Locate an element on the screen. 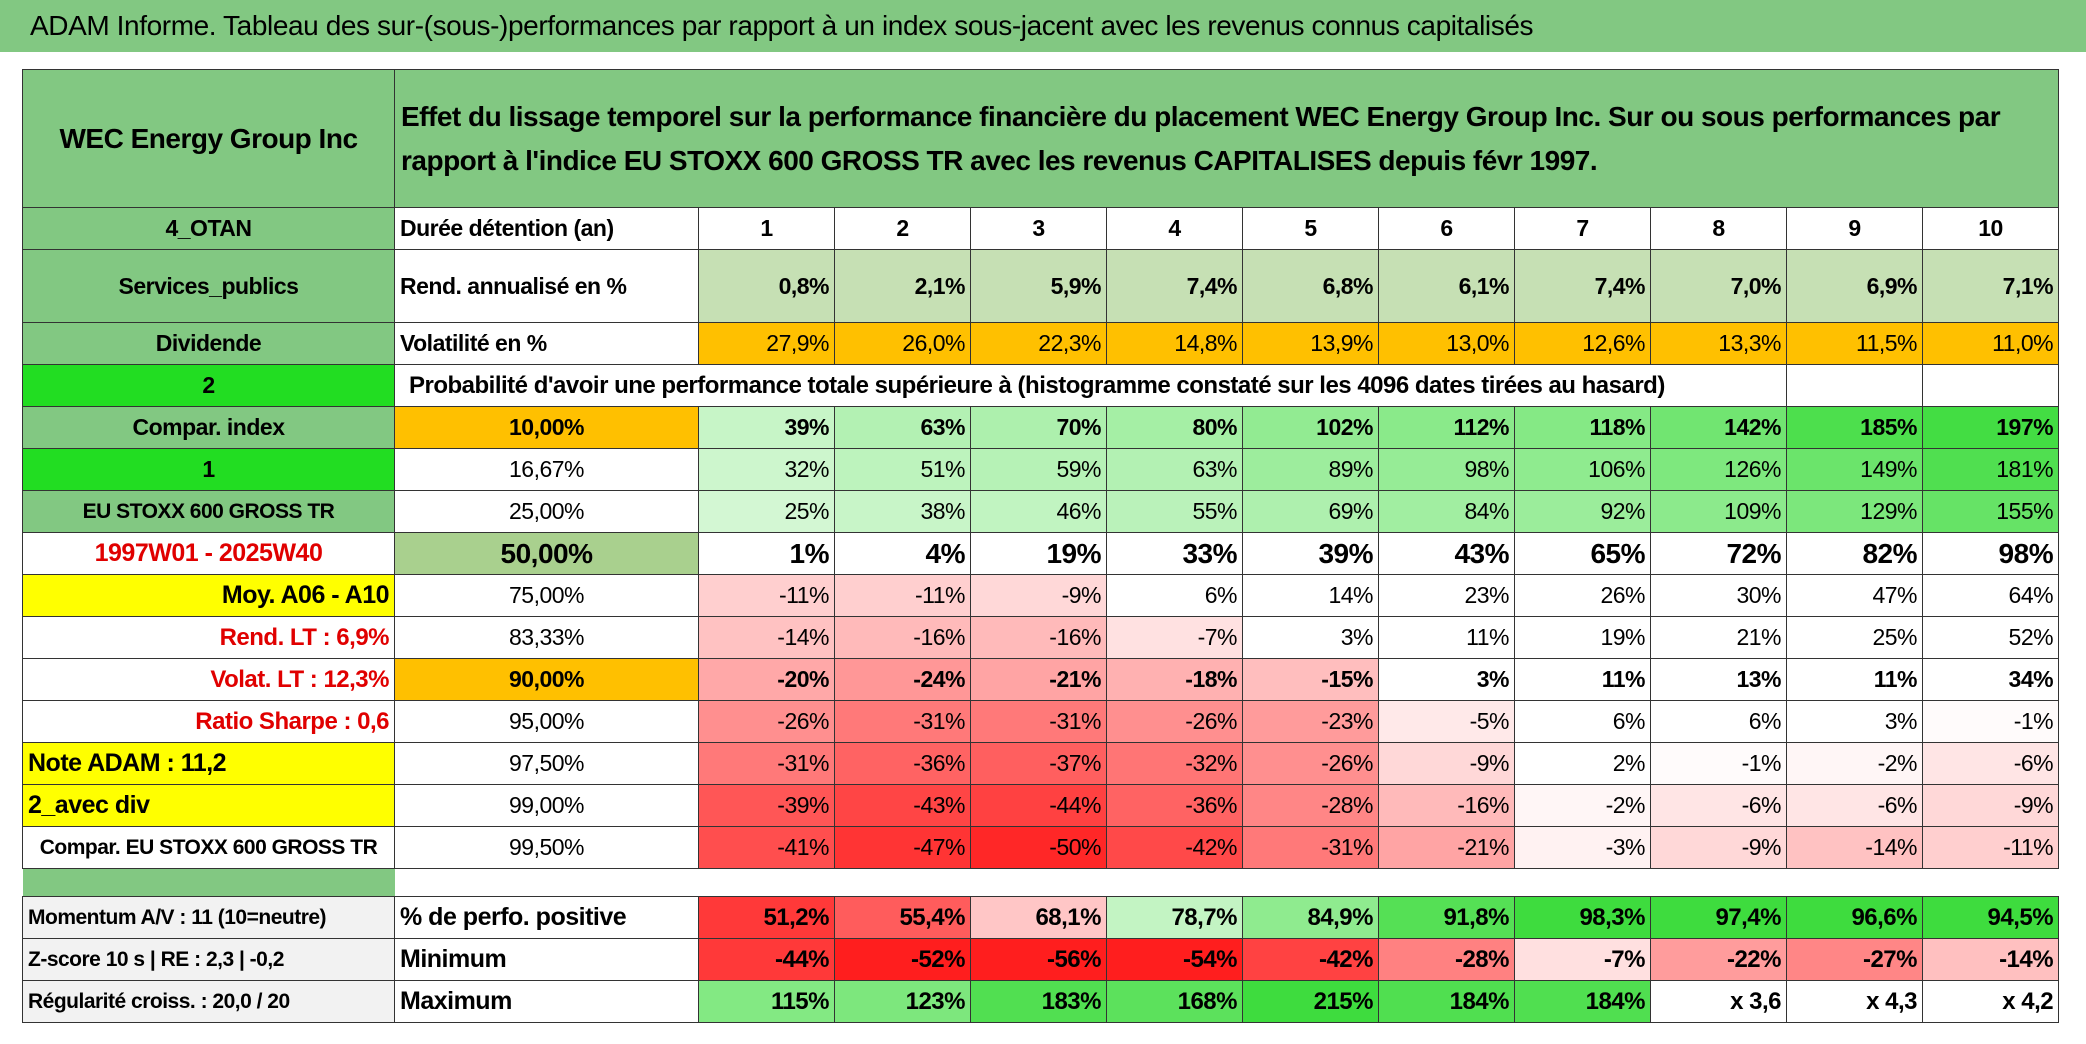  data-cell: 82% is located at coordinates (1854, 553).